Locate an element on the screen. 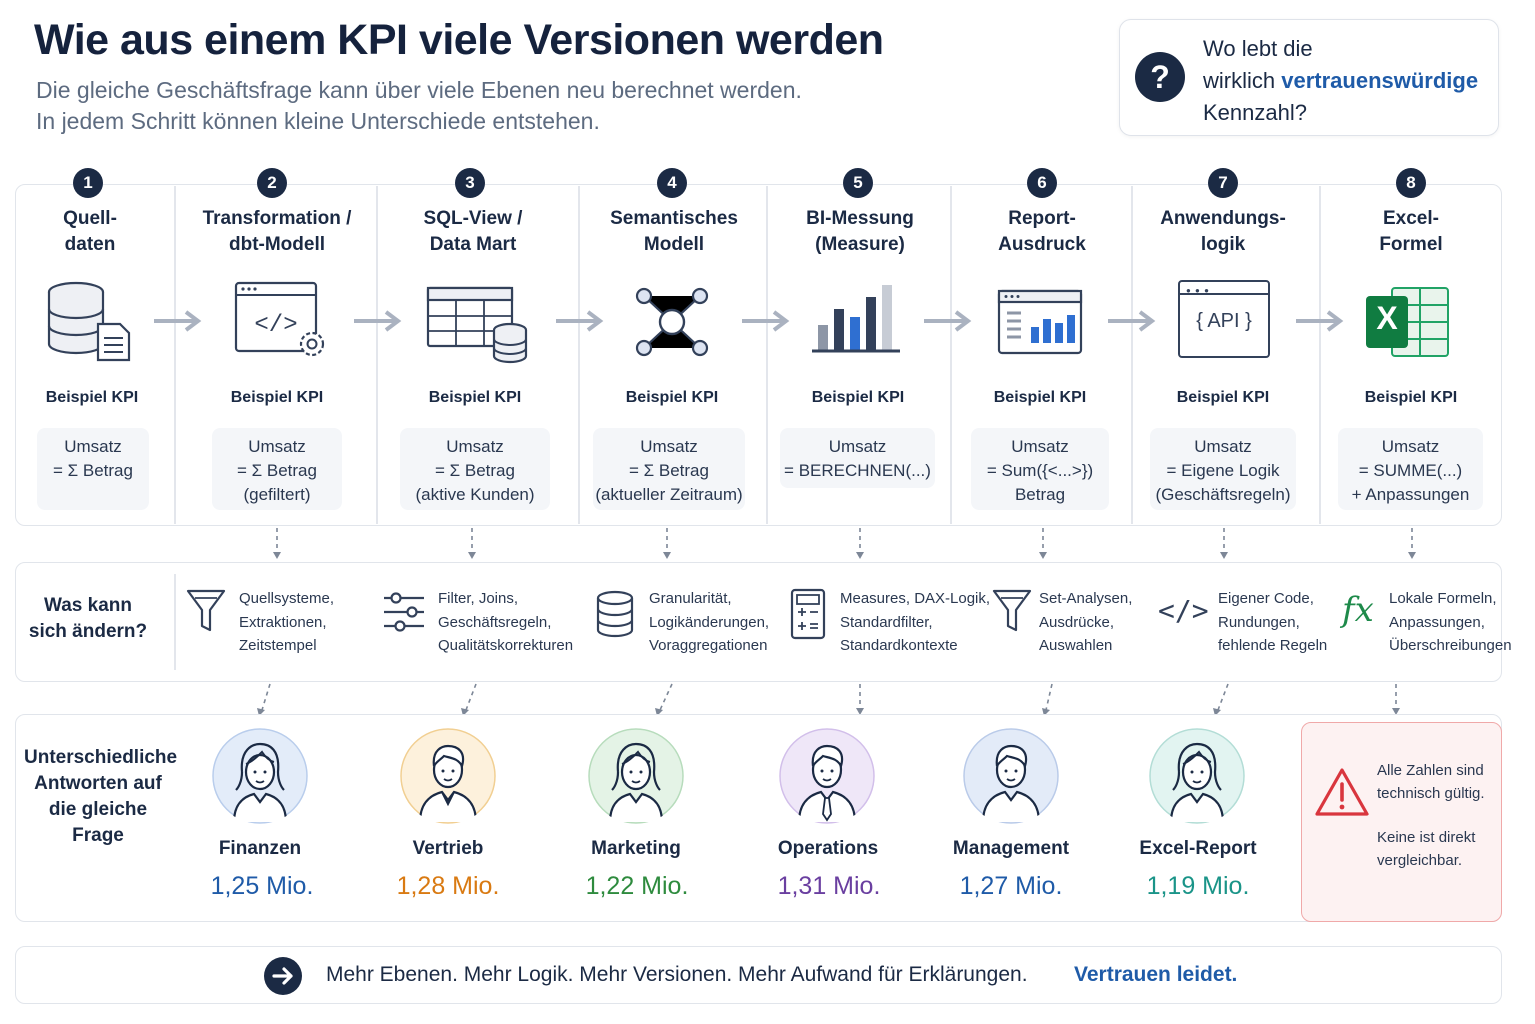 The height and width of the screenshot is (1024, 1535). formula-box: Umsatz = Σ Betrag (aktive Kunden) is located at coordinates (475, 469).